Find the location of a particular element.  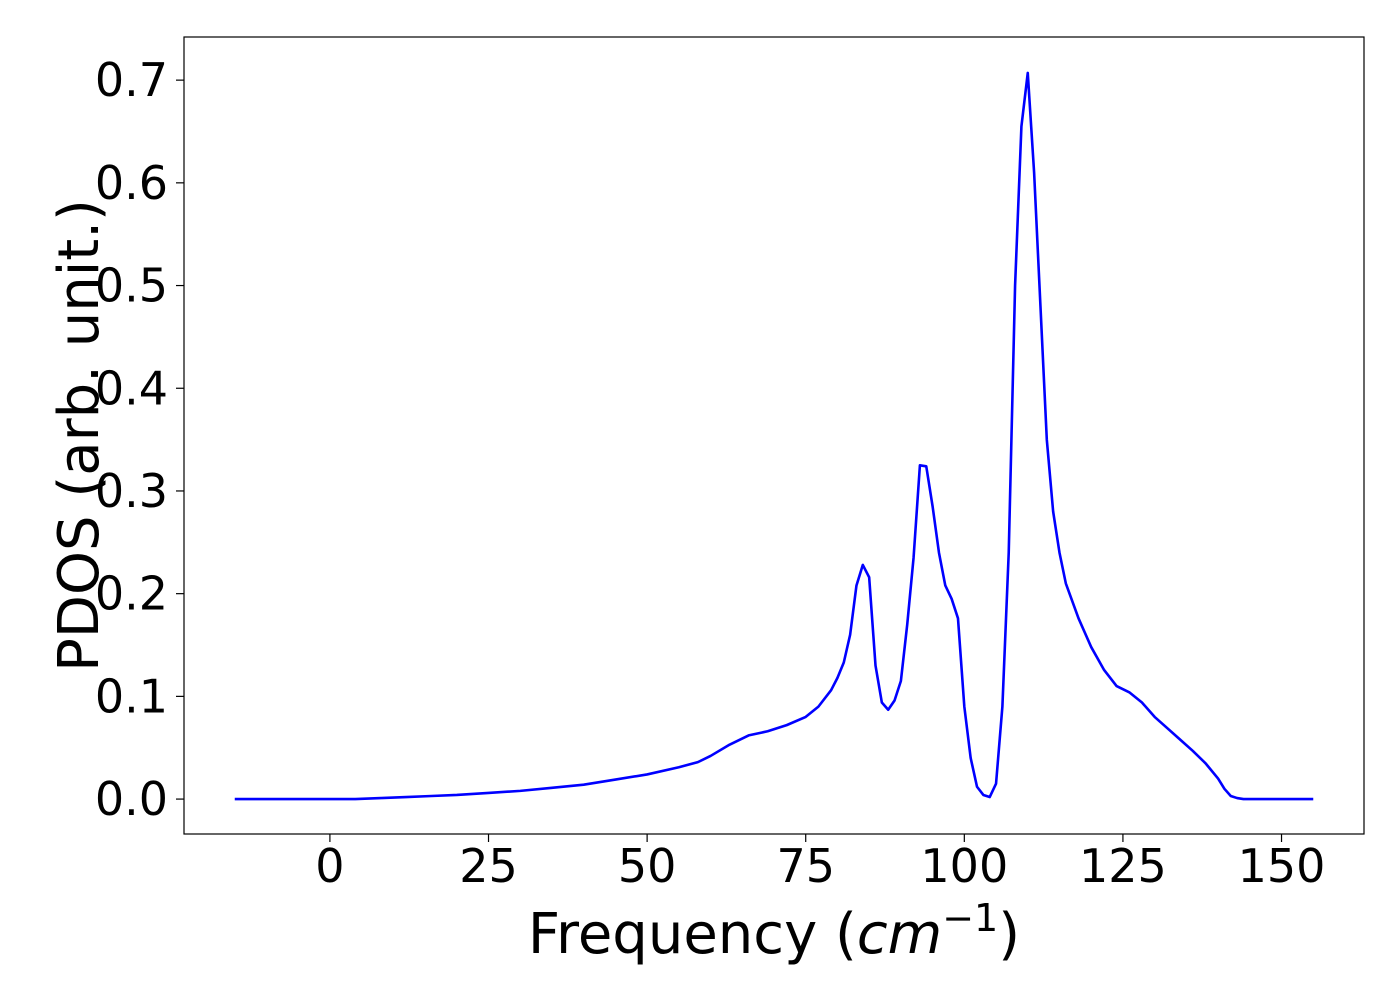

y-tick-label: 0.5 is located at coordinates (131, 286).